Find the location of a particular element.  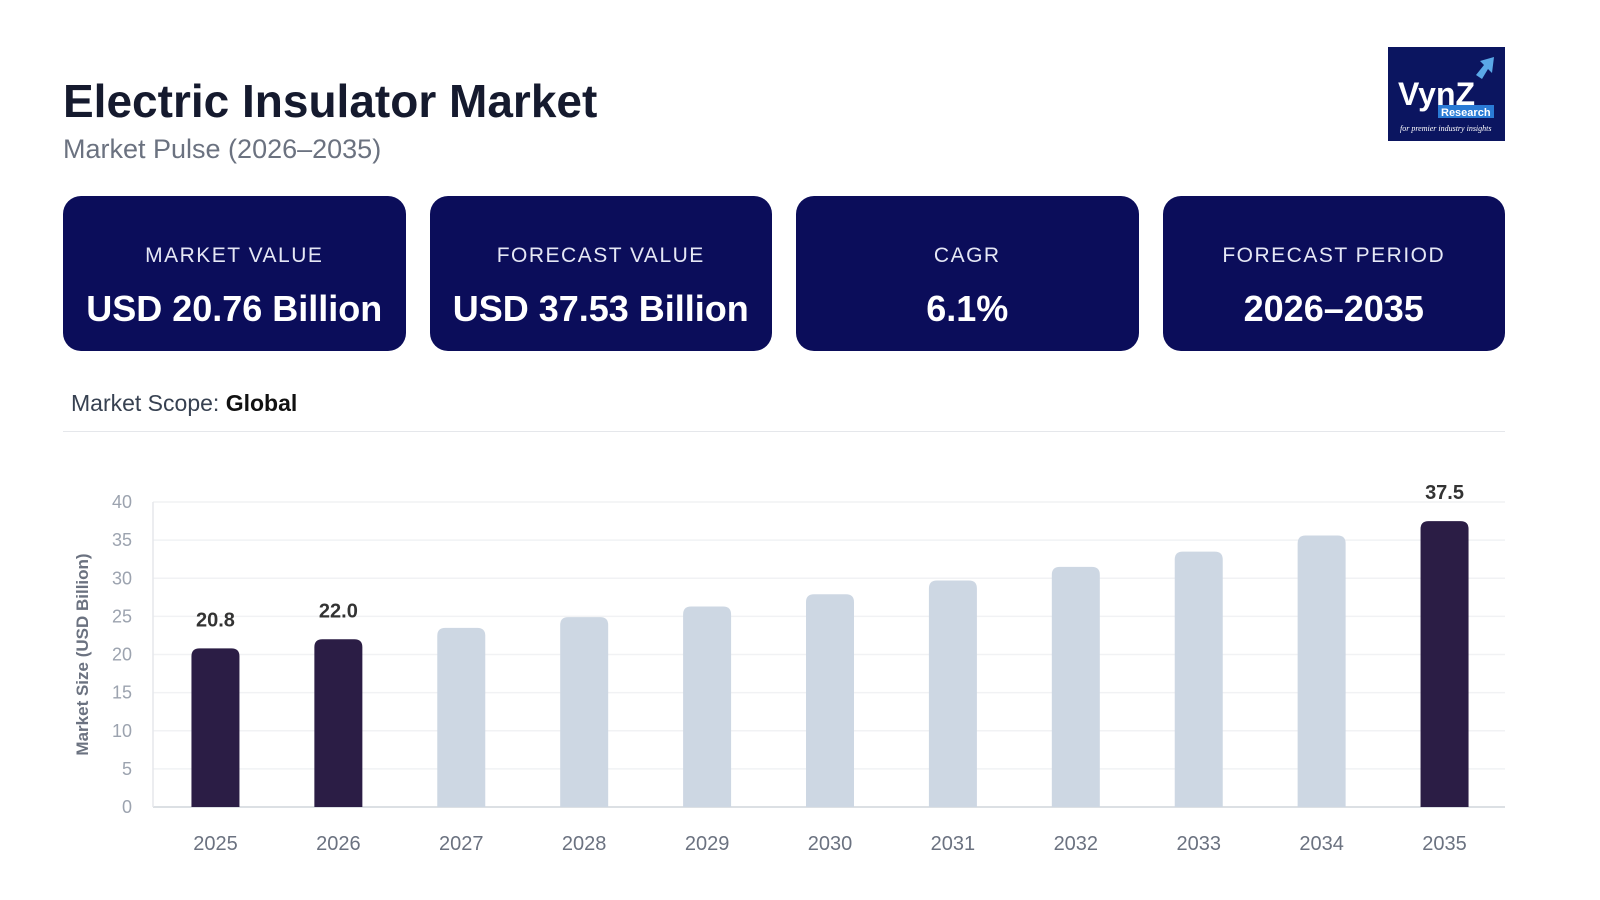

x-tick-label: 2031 is located at coordinates (953, 844).